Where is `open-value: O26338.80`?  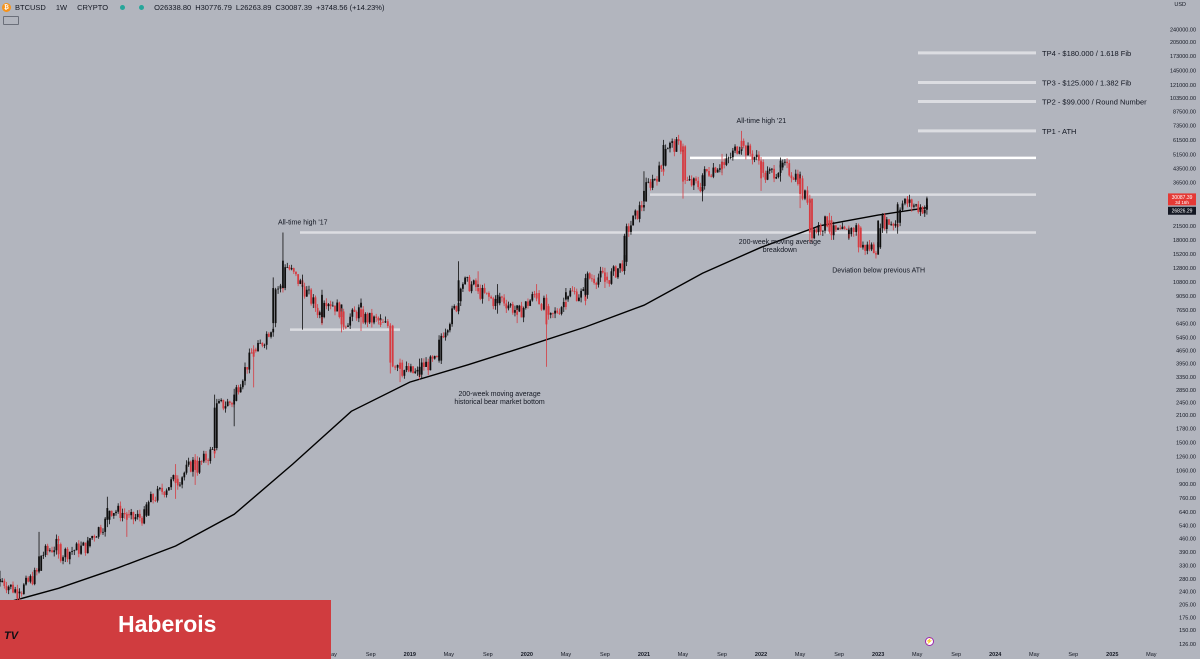
open-value: O26338.80 is located at coordinates (173, 7).